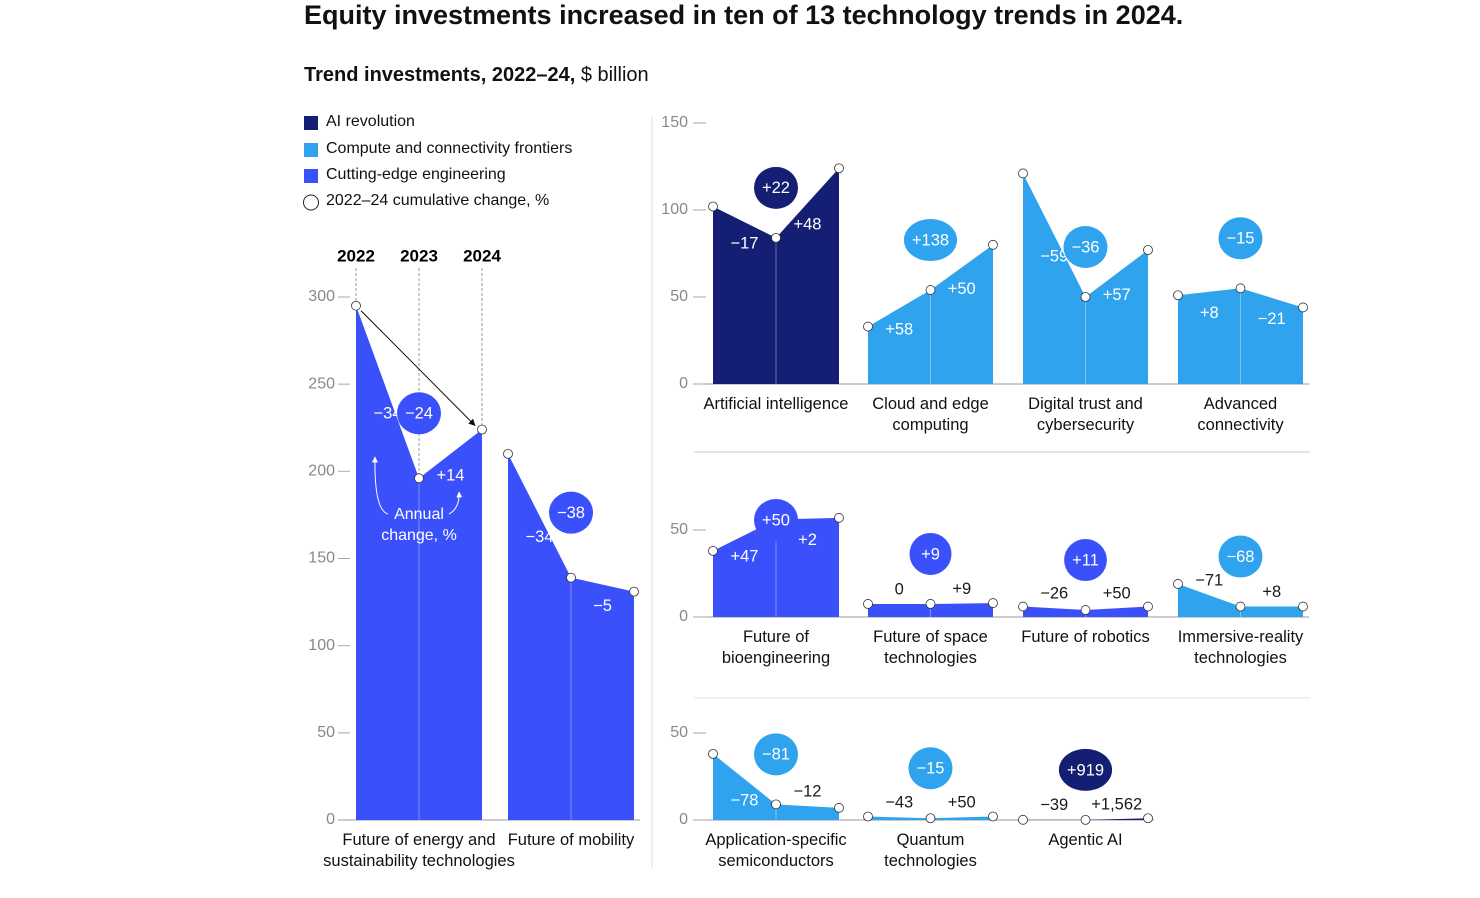 Image resolution: width=1480 pixels, height=898 pixels. I want to click on cumulative-badge: +138, so click(930, 240).